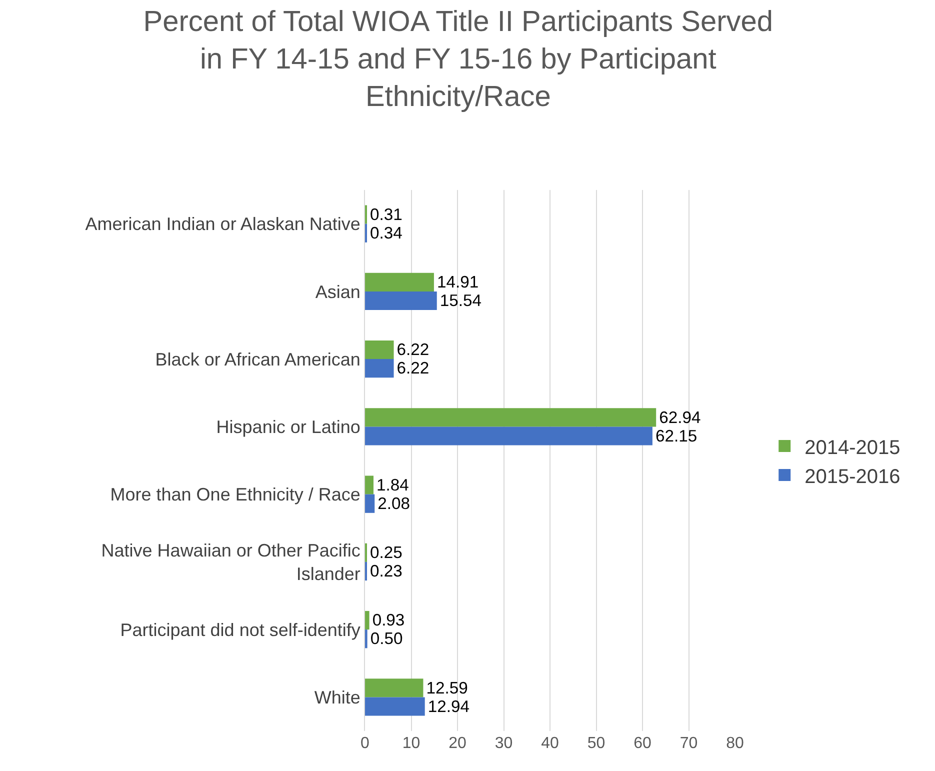 The width and height of the screenshot is (935, 771). I want to click on x-tick-label: 20, so click(457, 743).